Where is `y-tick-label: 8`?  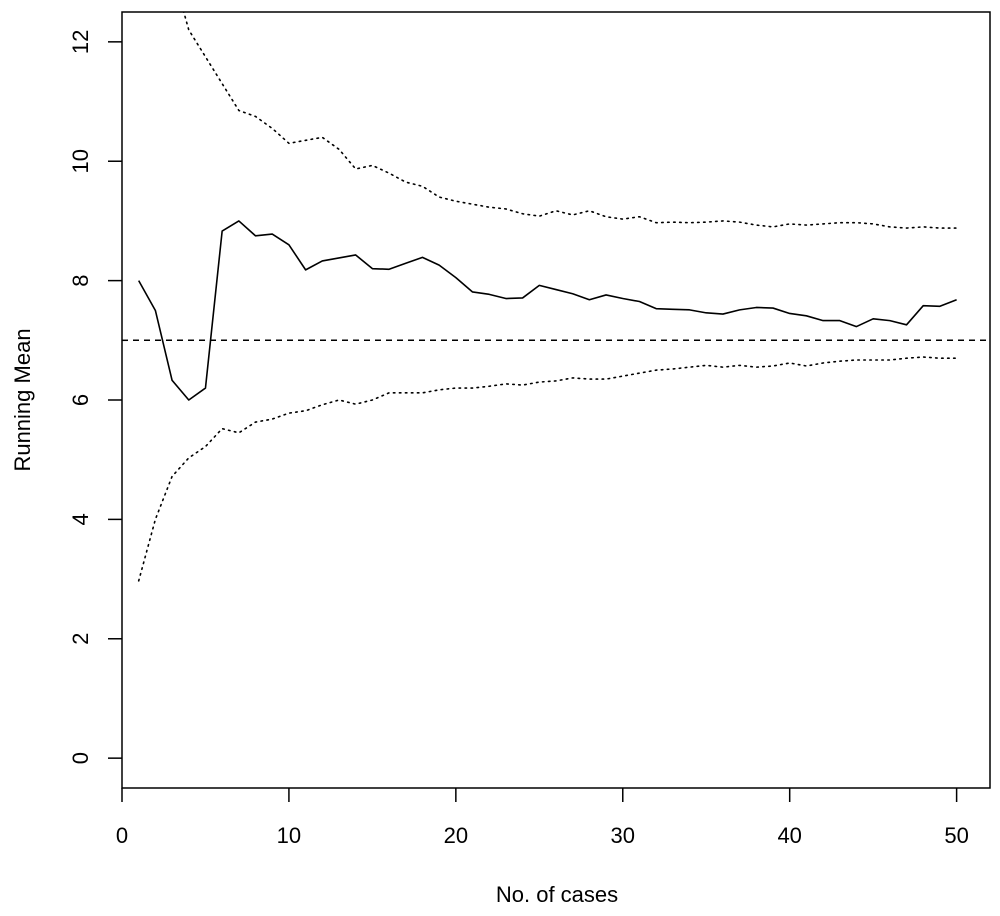
y-tick-label: 8 is located at coordinates (80, 280).